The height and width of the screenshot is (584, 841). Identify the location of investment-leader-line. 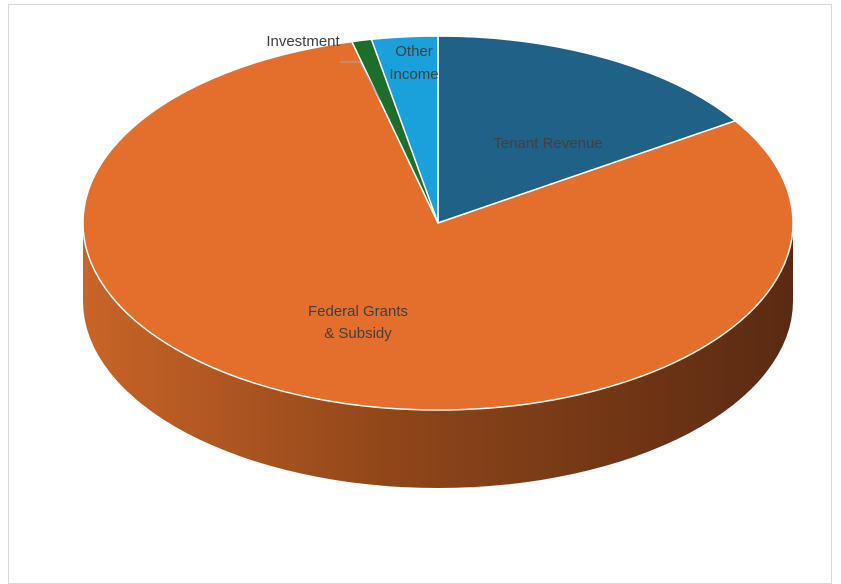
(360, 81).